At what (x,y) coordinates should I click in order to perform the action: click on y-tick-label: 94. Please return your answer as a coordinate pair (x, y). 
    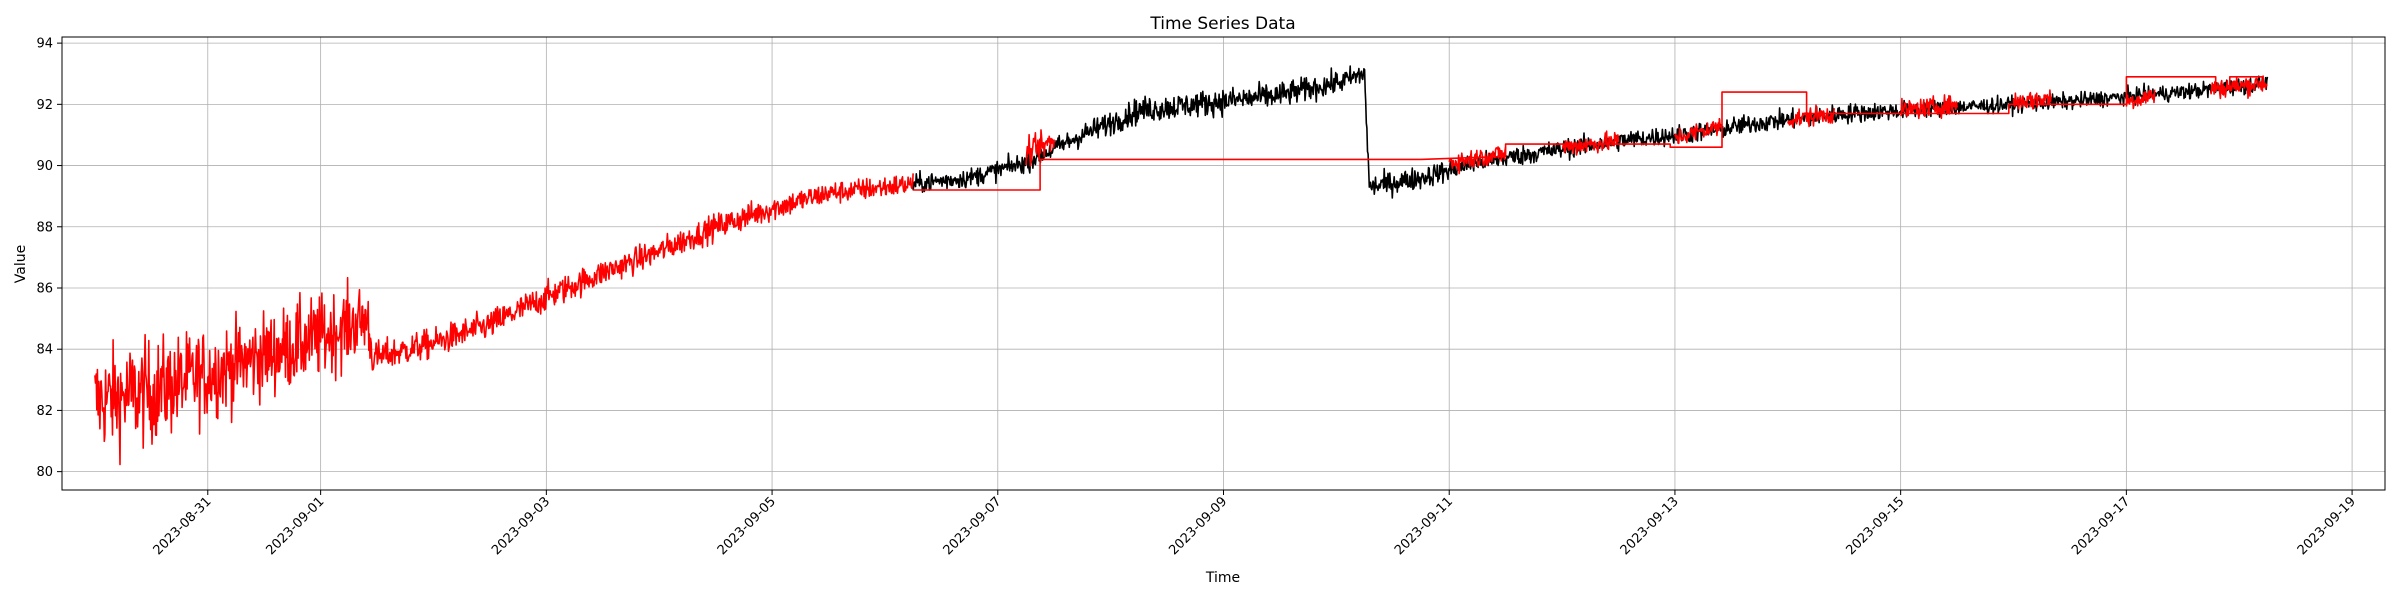
    Looking at the image, I should click on (44, 44).